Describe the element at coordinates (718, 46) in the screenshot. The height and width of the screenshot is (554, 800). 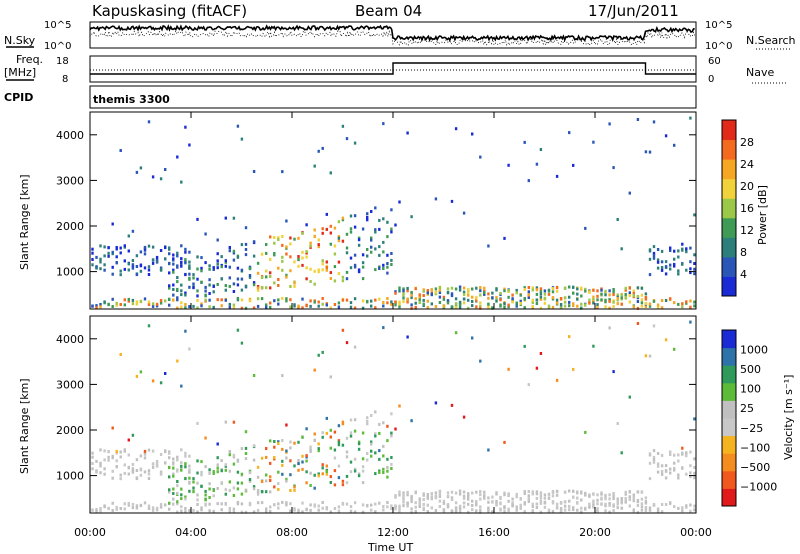
I see `nsearch-tick-bottom: 10^0` at that location.